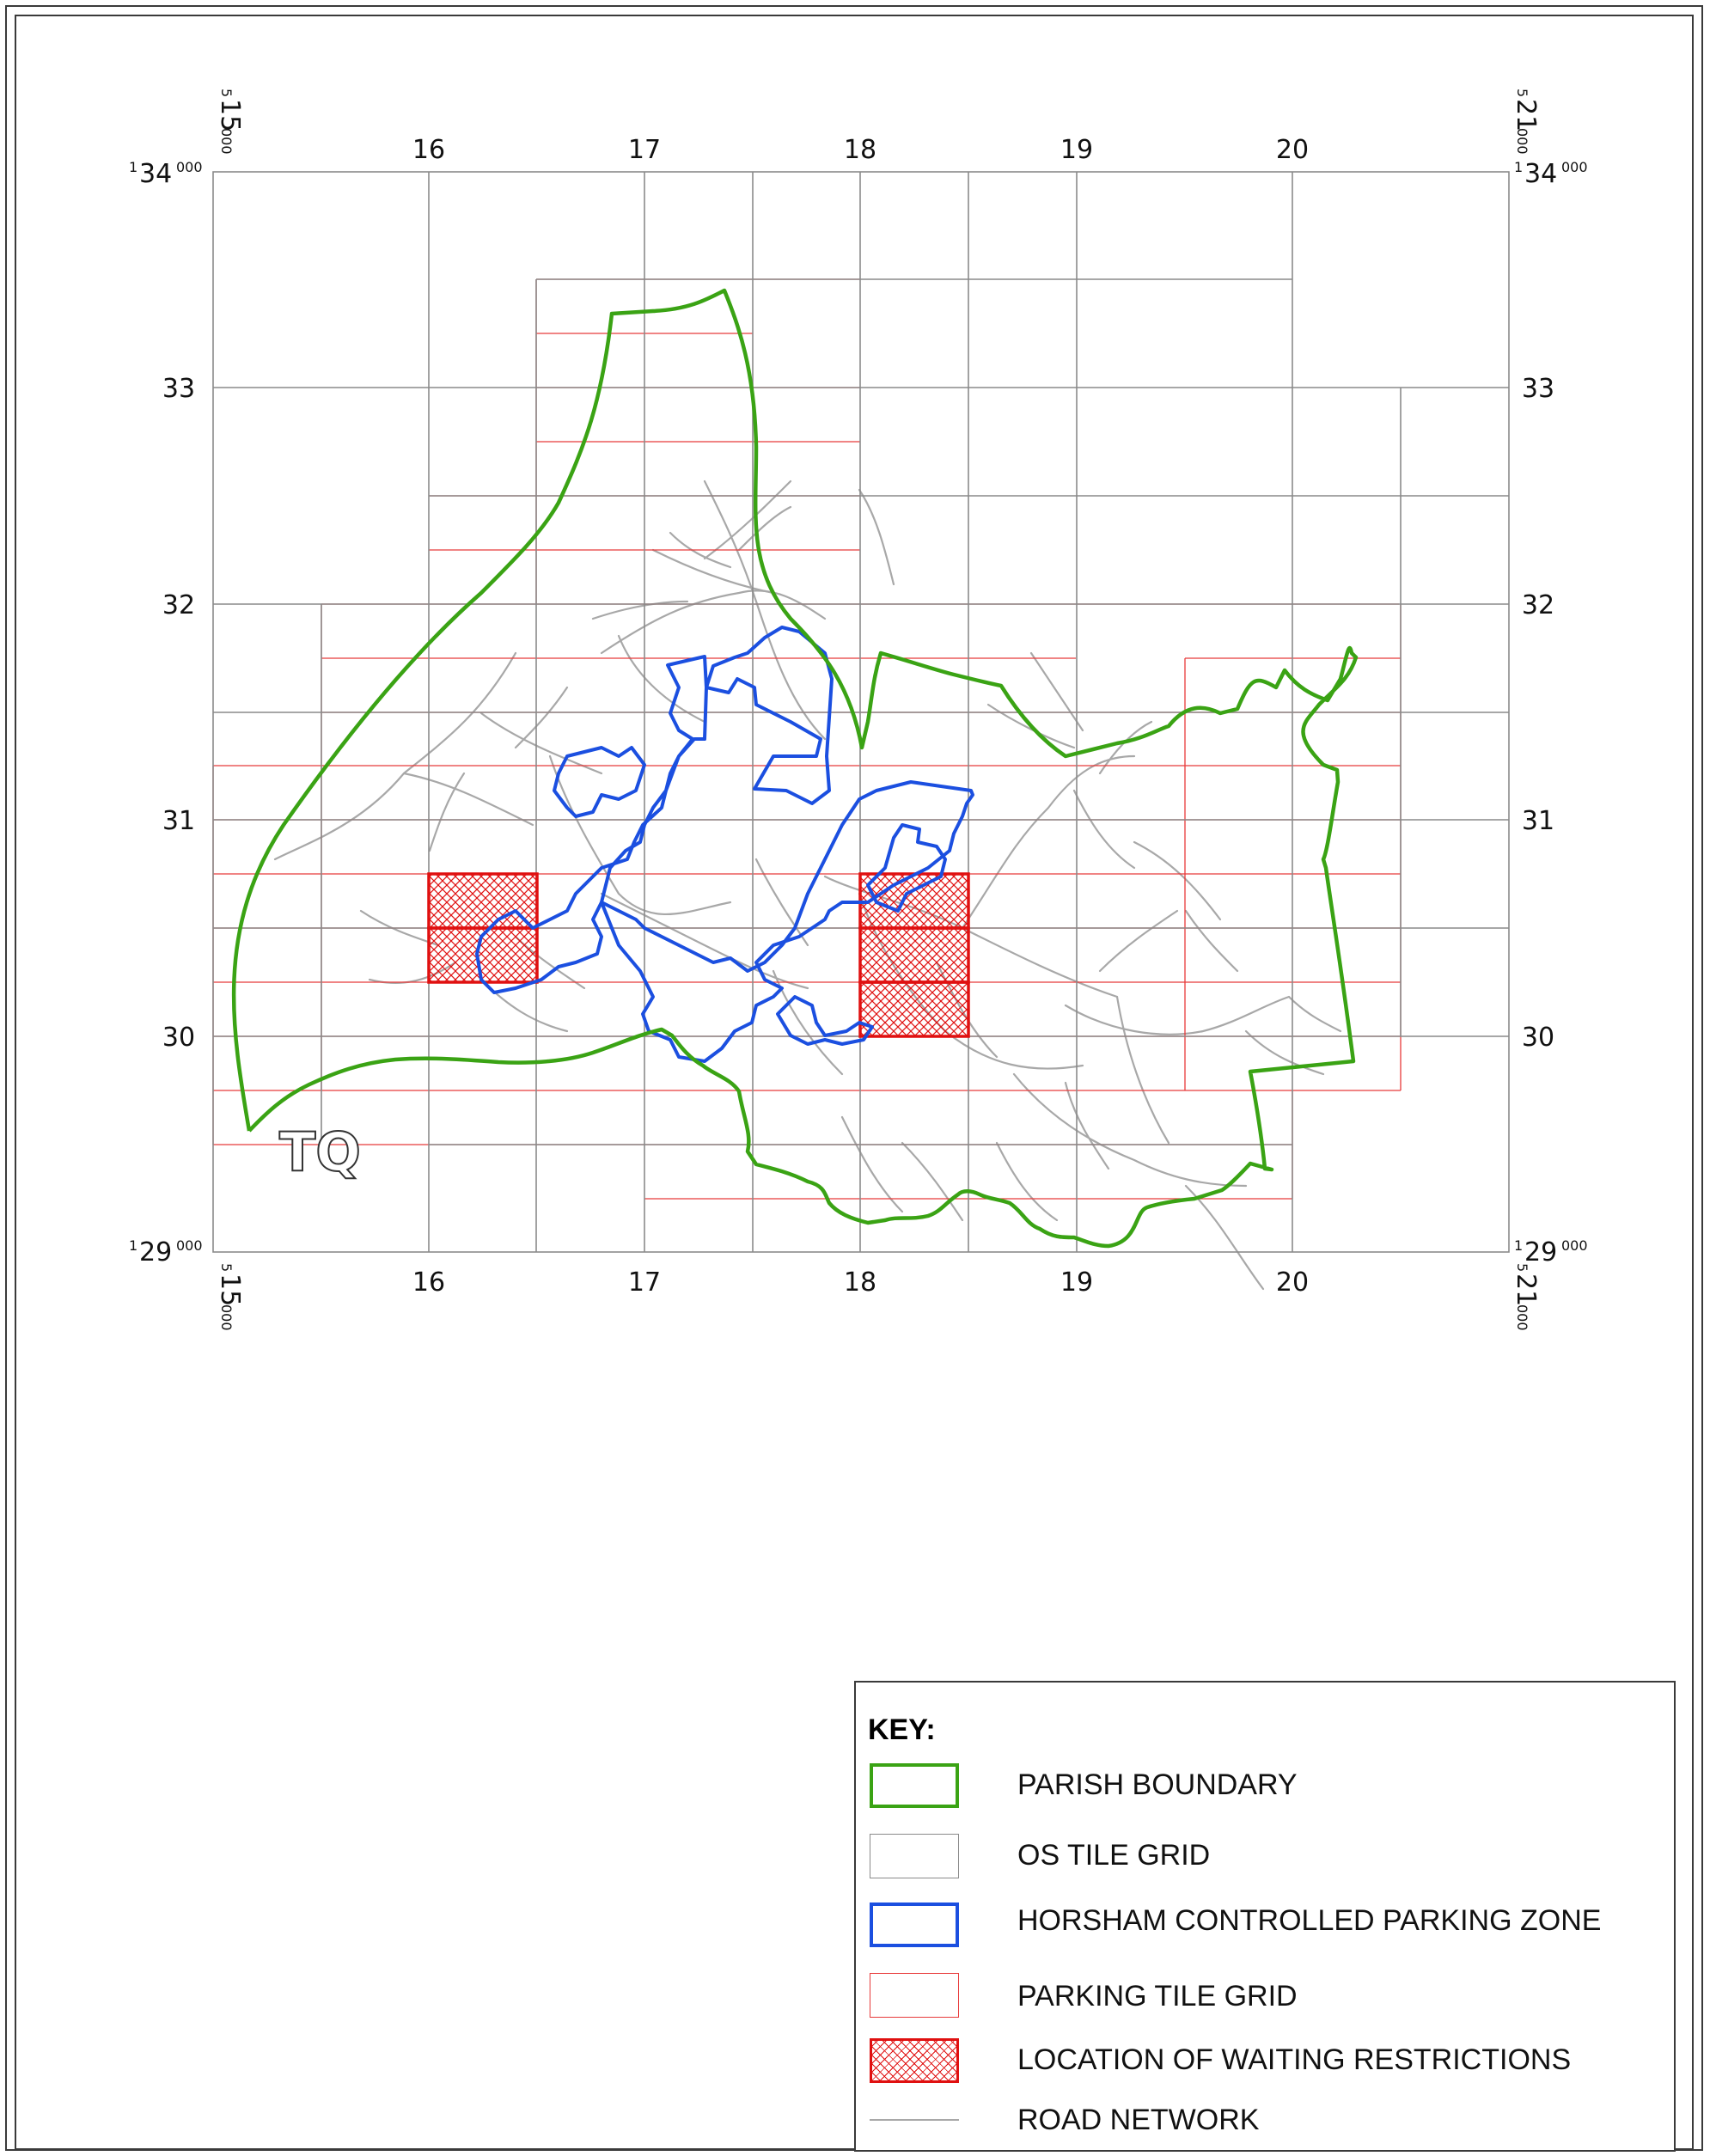  I want to click on key-item-road-network: ROAD NETWORK, so click(1265, 2124).